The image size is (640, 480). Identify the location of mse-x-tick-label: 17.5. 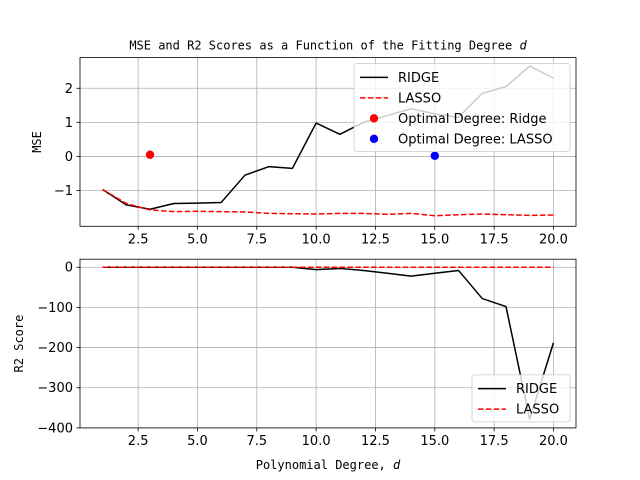
(494, 239).